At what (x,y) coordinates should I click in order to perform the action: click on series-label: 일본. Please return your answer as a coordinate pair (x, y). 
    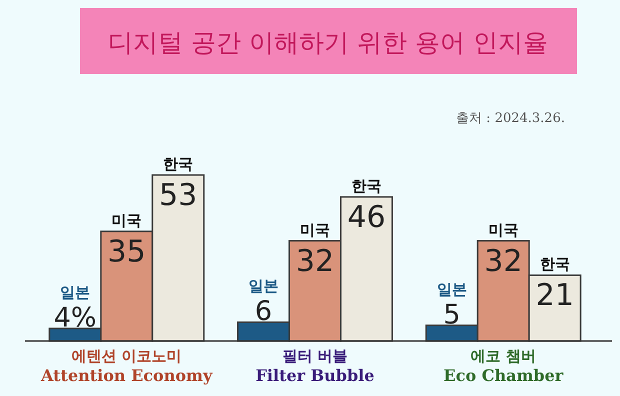
    Looking at the image, I should click on (75, 292).